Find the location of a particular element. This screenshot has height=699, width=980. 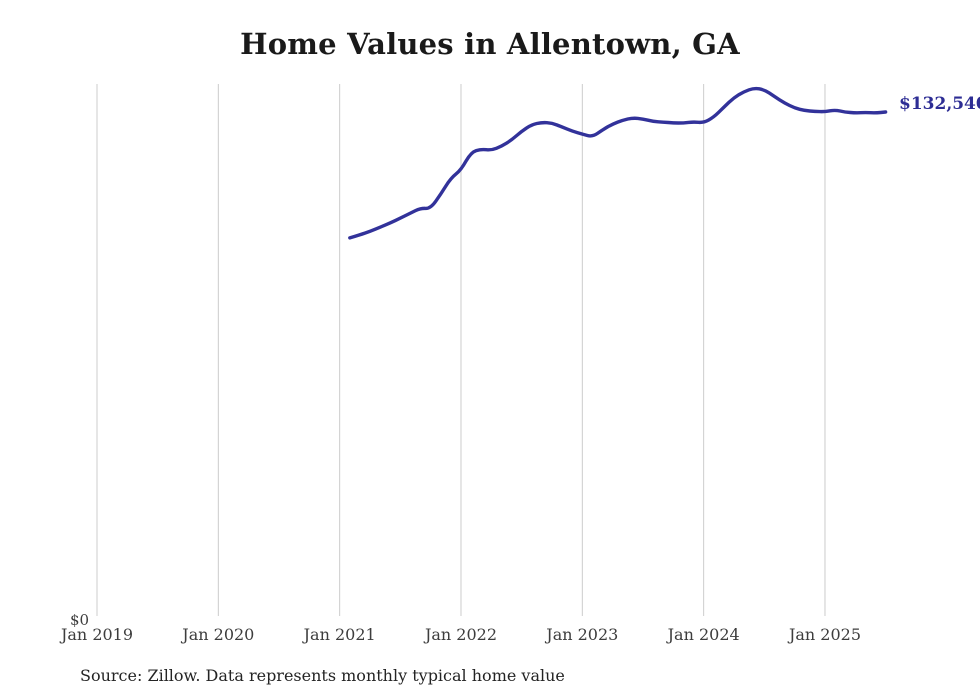

x-tick-label: Jan 2023 is located at coordinates (582, 634).